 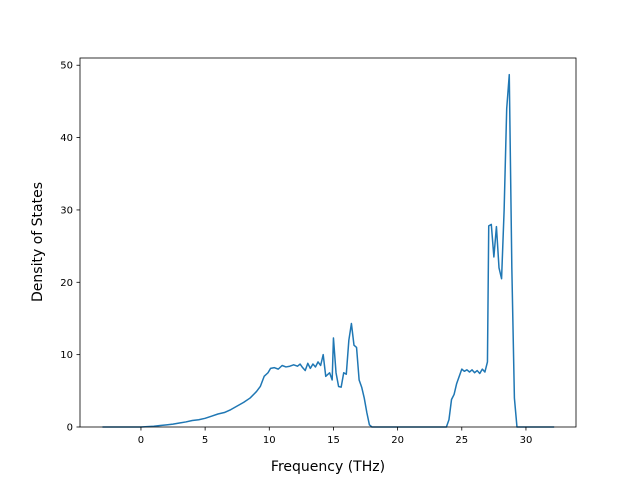 What do you see at coordinates (66, 210) in the screenshot?
I see `y-tick-label: 30` at bounding box center [66, 210].